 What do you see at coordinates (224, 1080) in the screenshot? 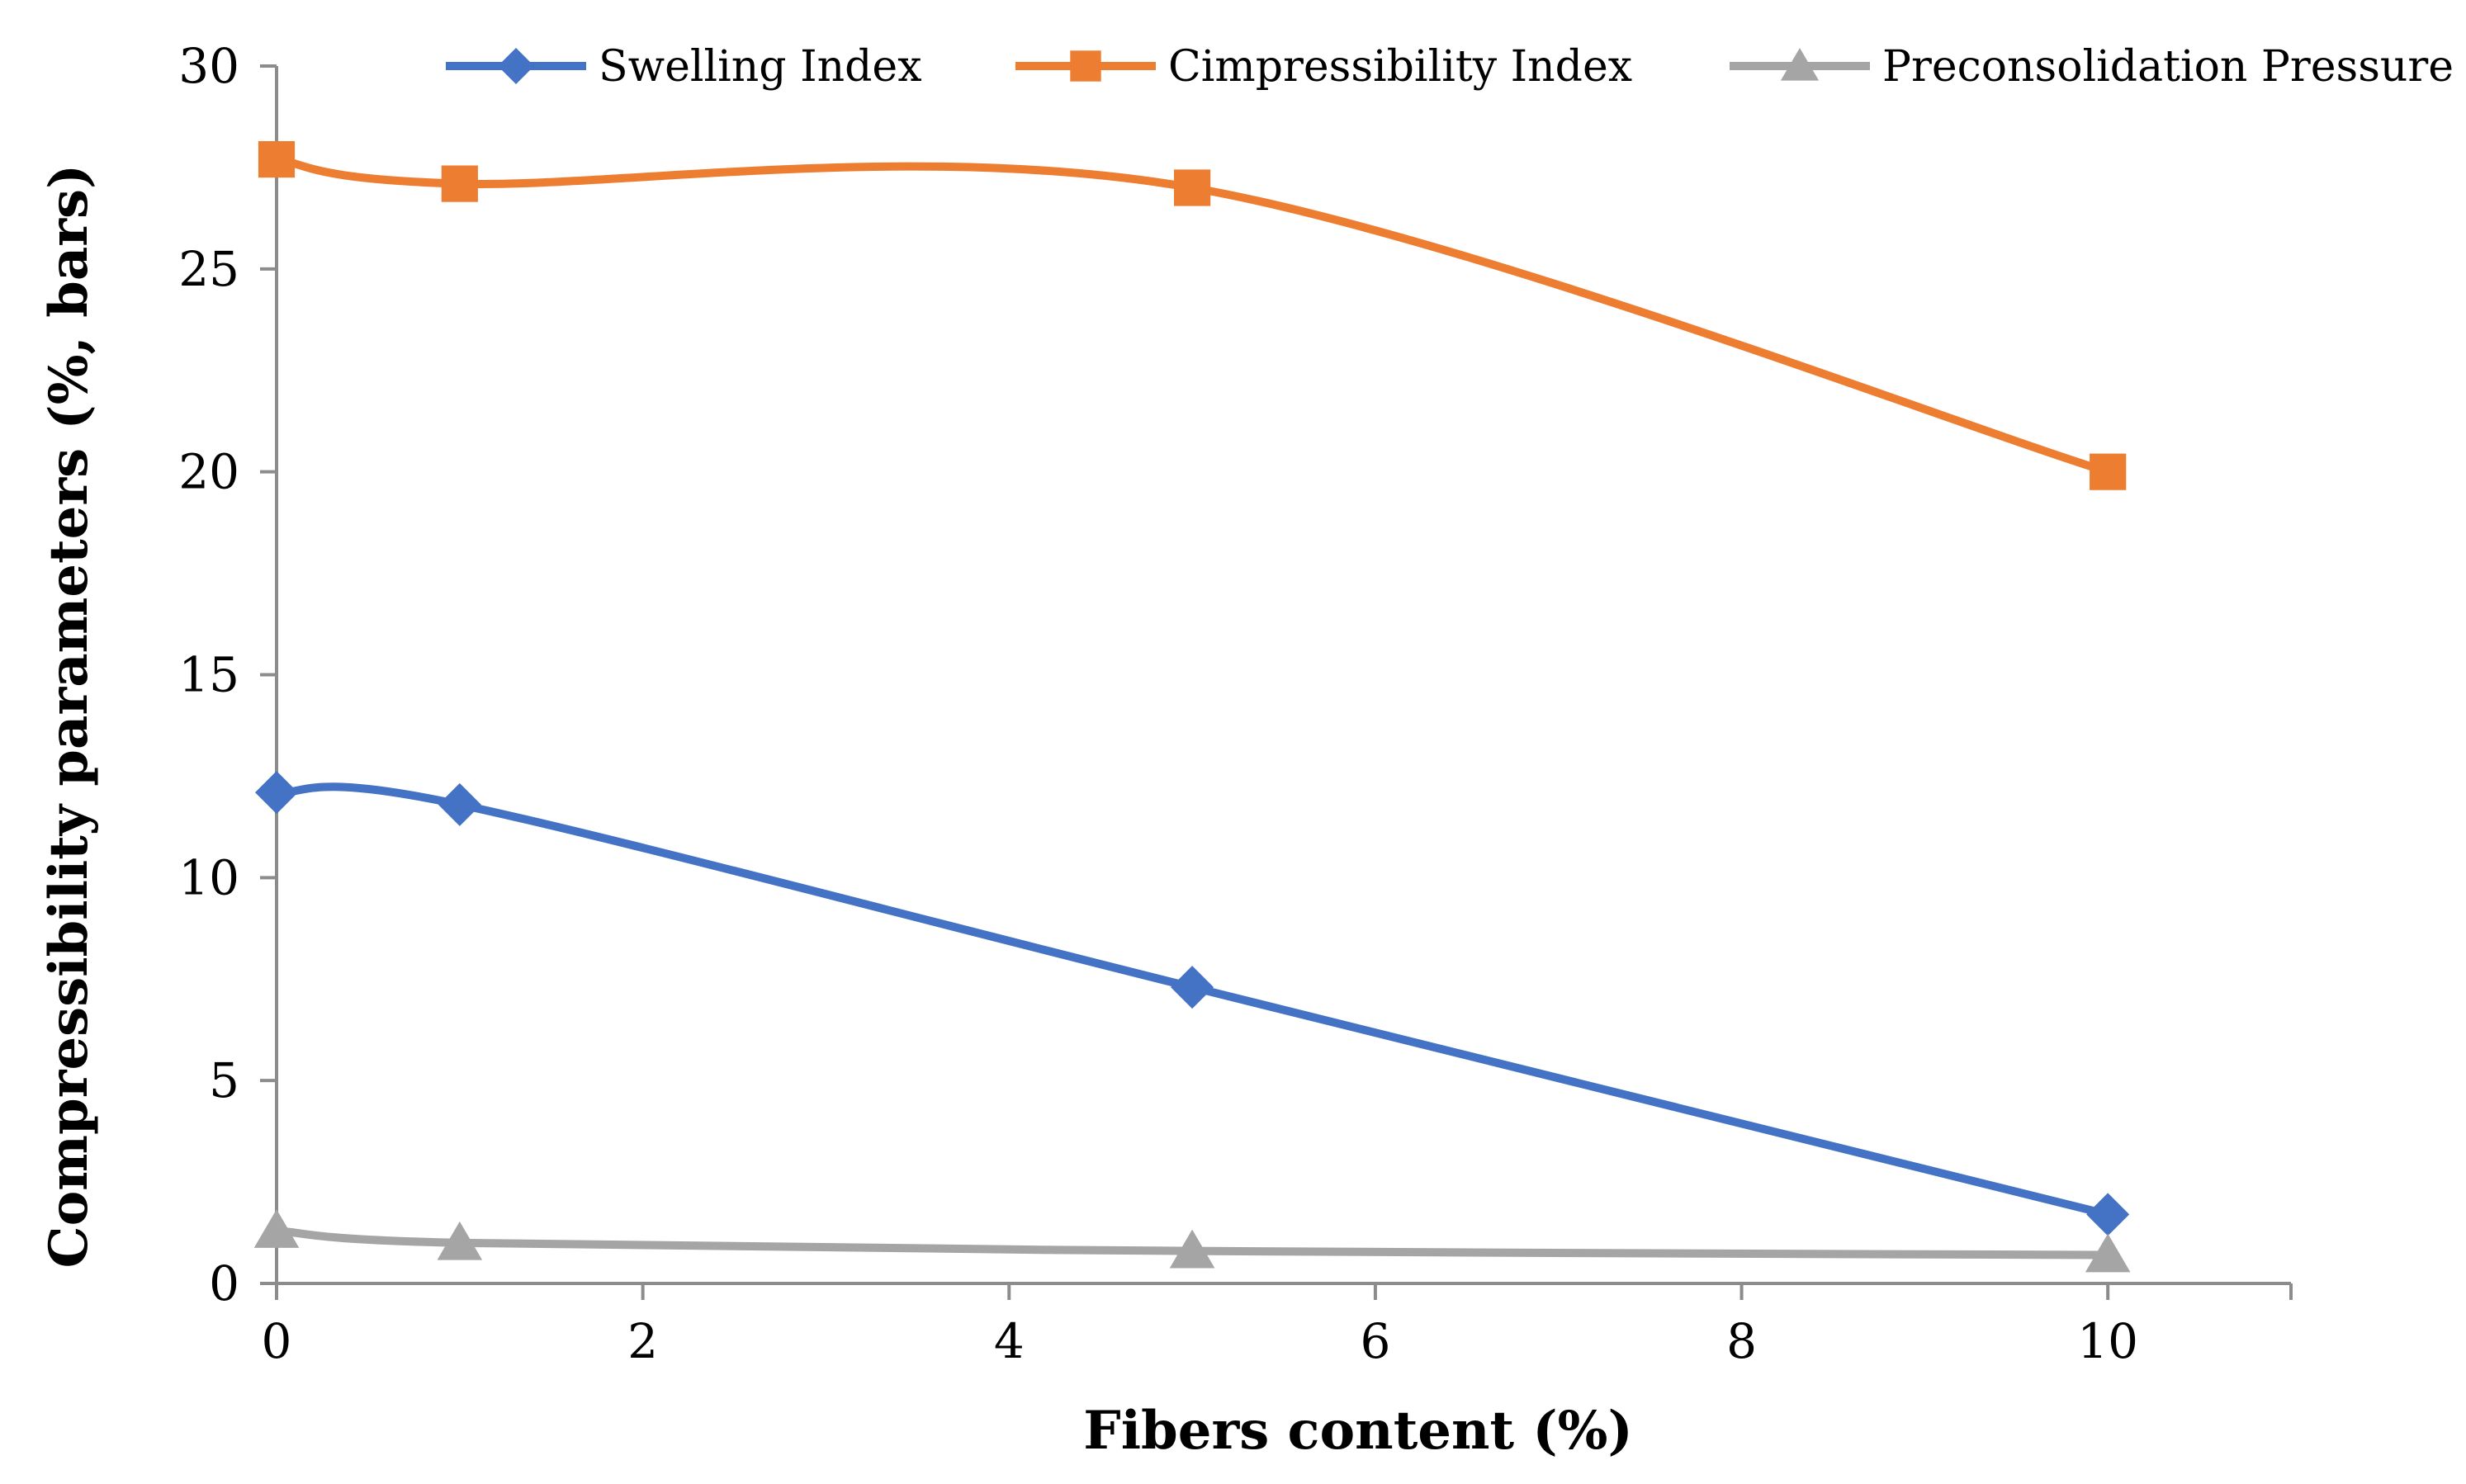
I see `y-tick-label: 5` at bounding box center [224, 1080].